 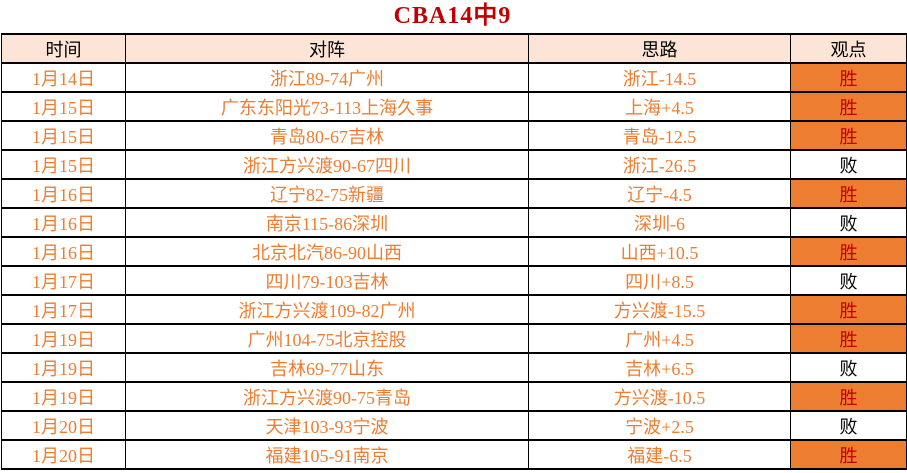 I want to click on table-row: 1月14日 浙江89-74广州 浙江-14.5 胜, so click(x=454, y=77).